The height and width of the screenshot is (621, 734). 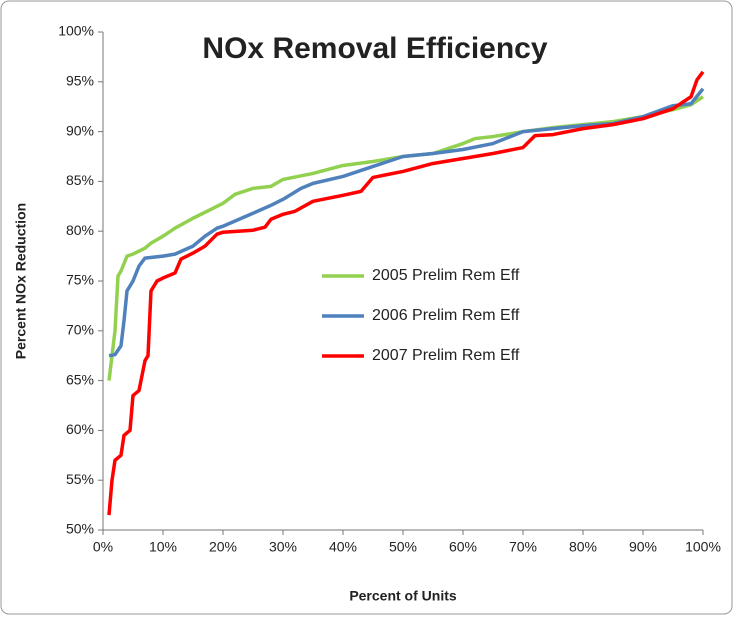 What do you see at coordinates (80, 180) in the screenshot?
I see `y-tick-label: 85%` at bounding box center [80, 180].